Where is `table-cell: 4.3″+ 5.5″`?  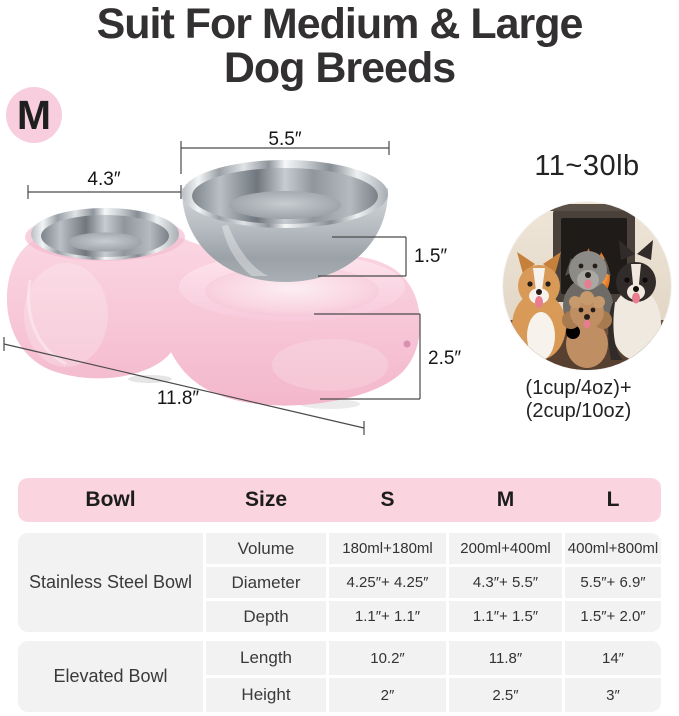
table-cell: 4.3″+ 5.5″ is located at coordinates (505, 582).